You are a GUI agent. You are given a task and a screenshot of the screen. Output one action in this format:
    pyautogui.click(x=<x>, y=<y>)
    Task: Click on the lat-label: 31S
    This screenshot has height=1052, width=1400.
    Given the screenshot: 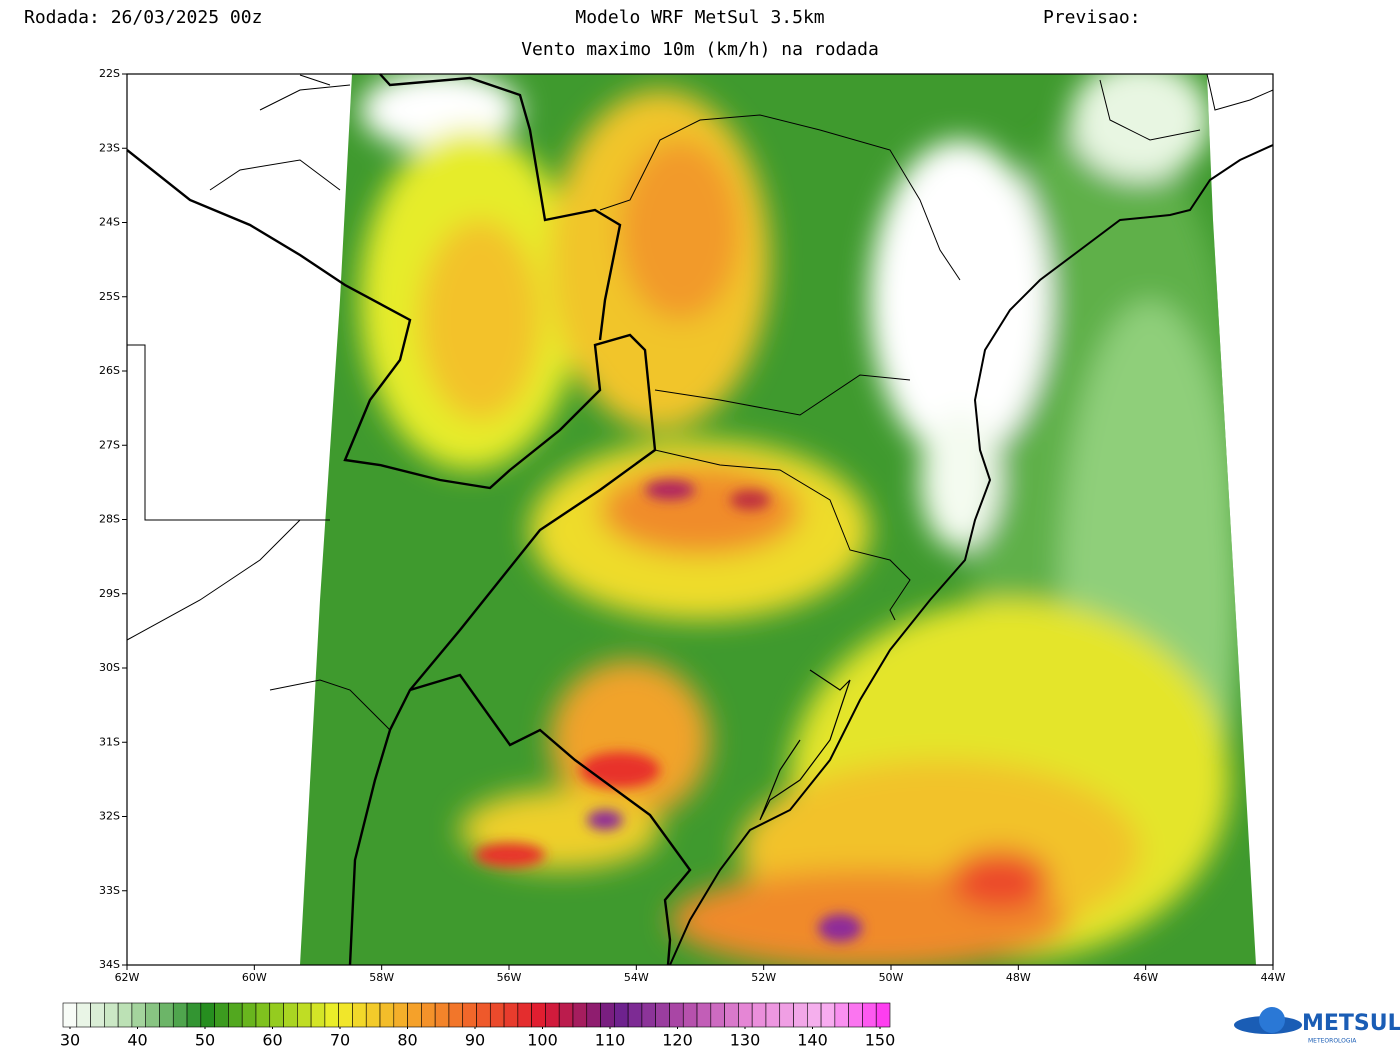 What is the action you would take?
    pyautogui.click(x=109, y=741)
    